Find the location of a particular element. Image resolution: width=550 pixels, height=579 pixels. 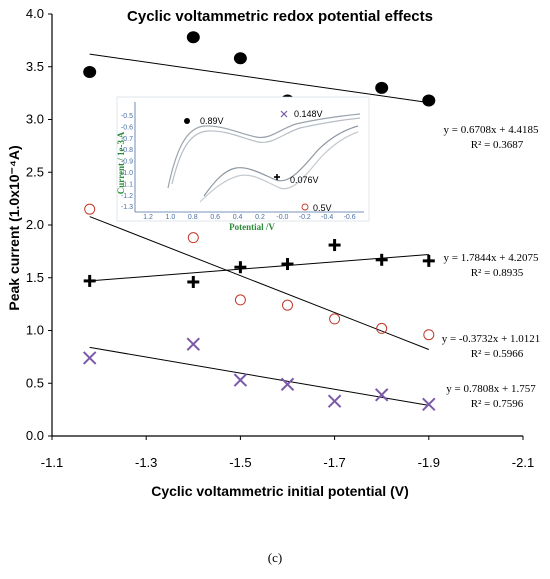

inset-x-label: Potential /V is located at coordinates (252, 227).